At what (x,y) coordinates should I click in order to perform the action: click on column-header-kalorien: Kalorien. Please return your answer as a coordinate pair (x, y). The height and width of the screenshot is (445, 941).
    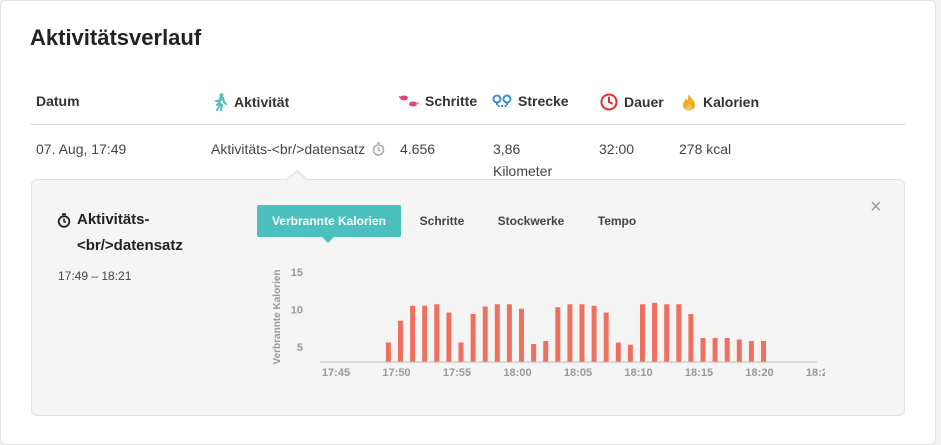
    Looking at the image, I should click on (720, 102).